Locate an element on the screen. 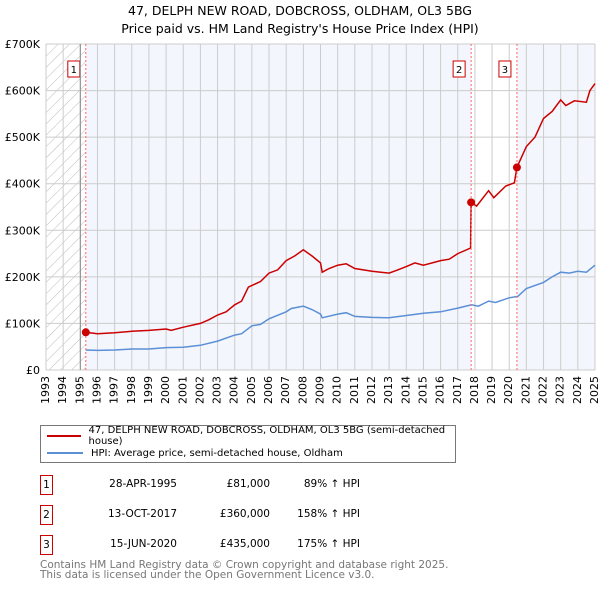  sale-label: 3 is located at coordinates (505, 70).